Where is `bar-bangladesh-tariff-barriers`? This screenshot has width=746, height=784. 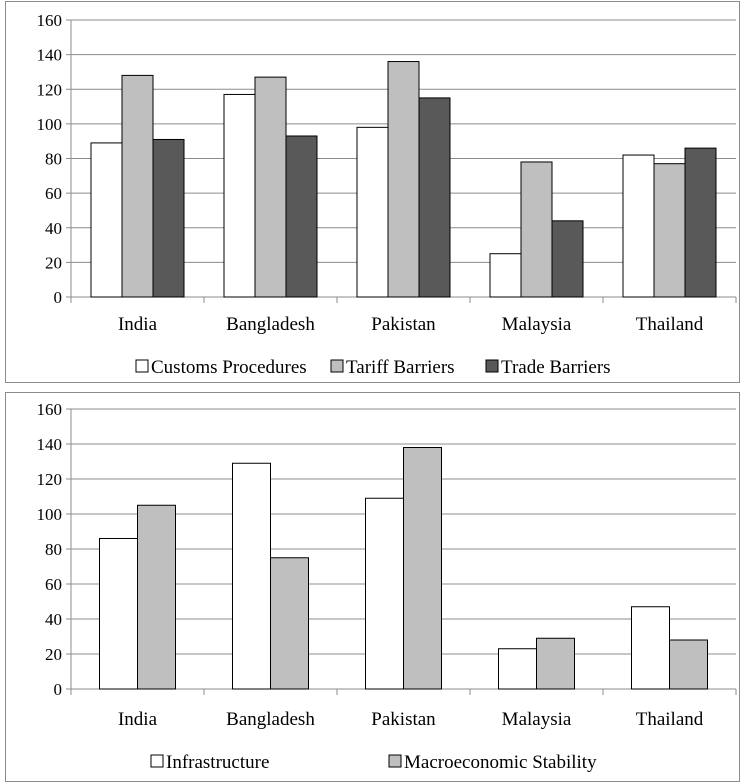
bar-bangladesh-tariff-barriers is located at coordinates (270, 187).